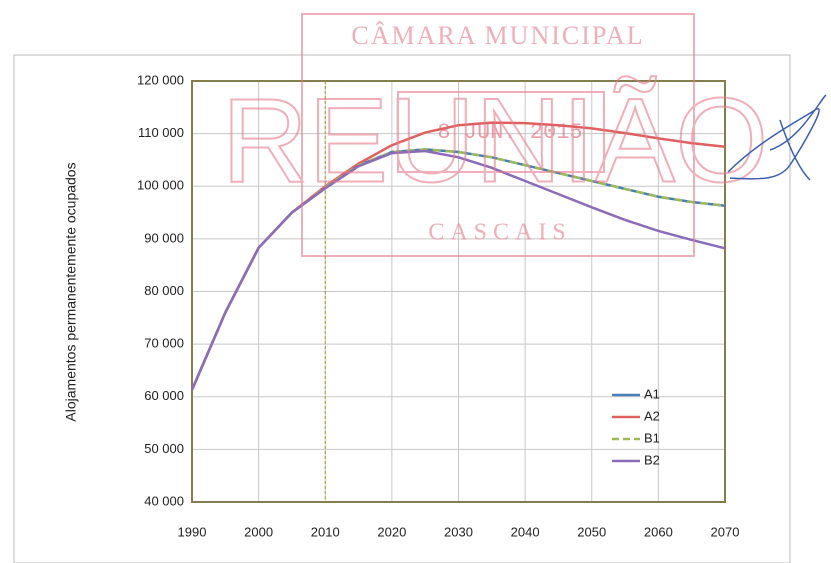 The image size is (831, 563). What do you see at coordinates (458, 531) in the screenshot?
I see `x-tick-label: 2030` at bounding box center [458, 531].